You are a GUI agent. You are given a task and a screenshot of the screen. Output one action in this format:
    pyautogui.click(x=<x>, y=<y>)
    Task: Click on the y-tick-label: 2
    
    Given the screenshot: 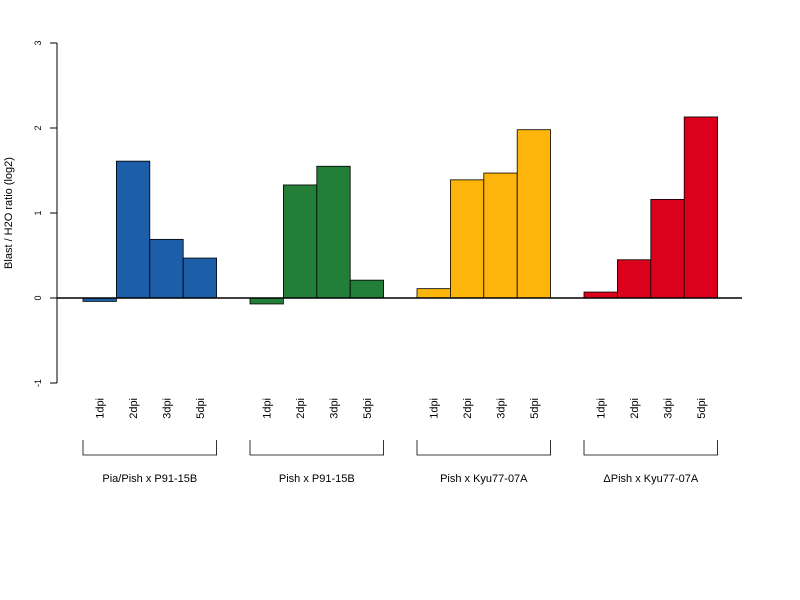 What is the action you would take?
    pyautogui.click(x=38, y=127)
    